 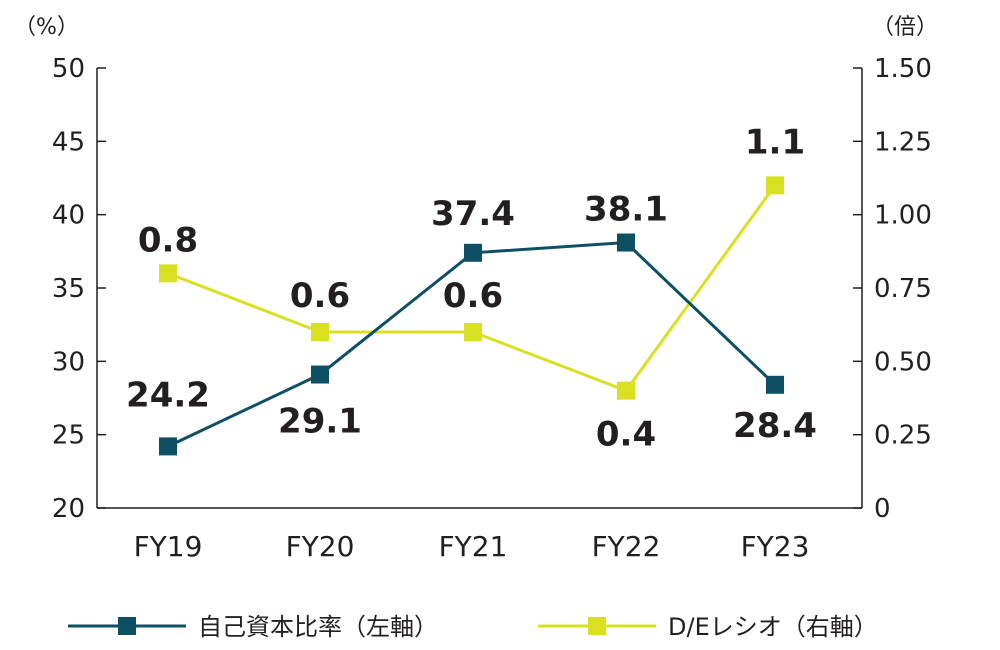 What do you see at coordinates (905, 27) in the screenshot?
I see `right-axis-unit: （倍）` at bounding box center [905, 27].